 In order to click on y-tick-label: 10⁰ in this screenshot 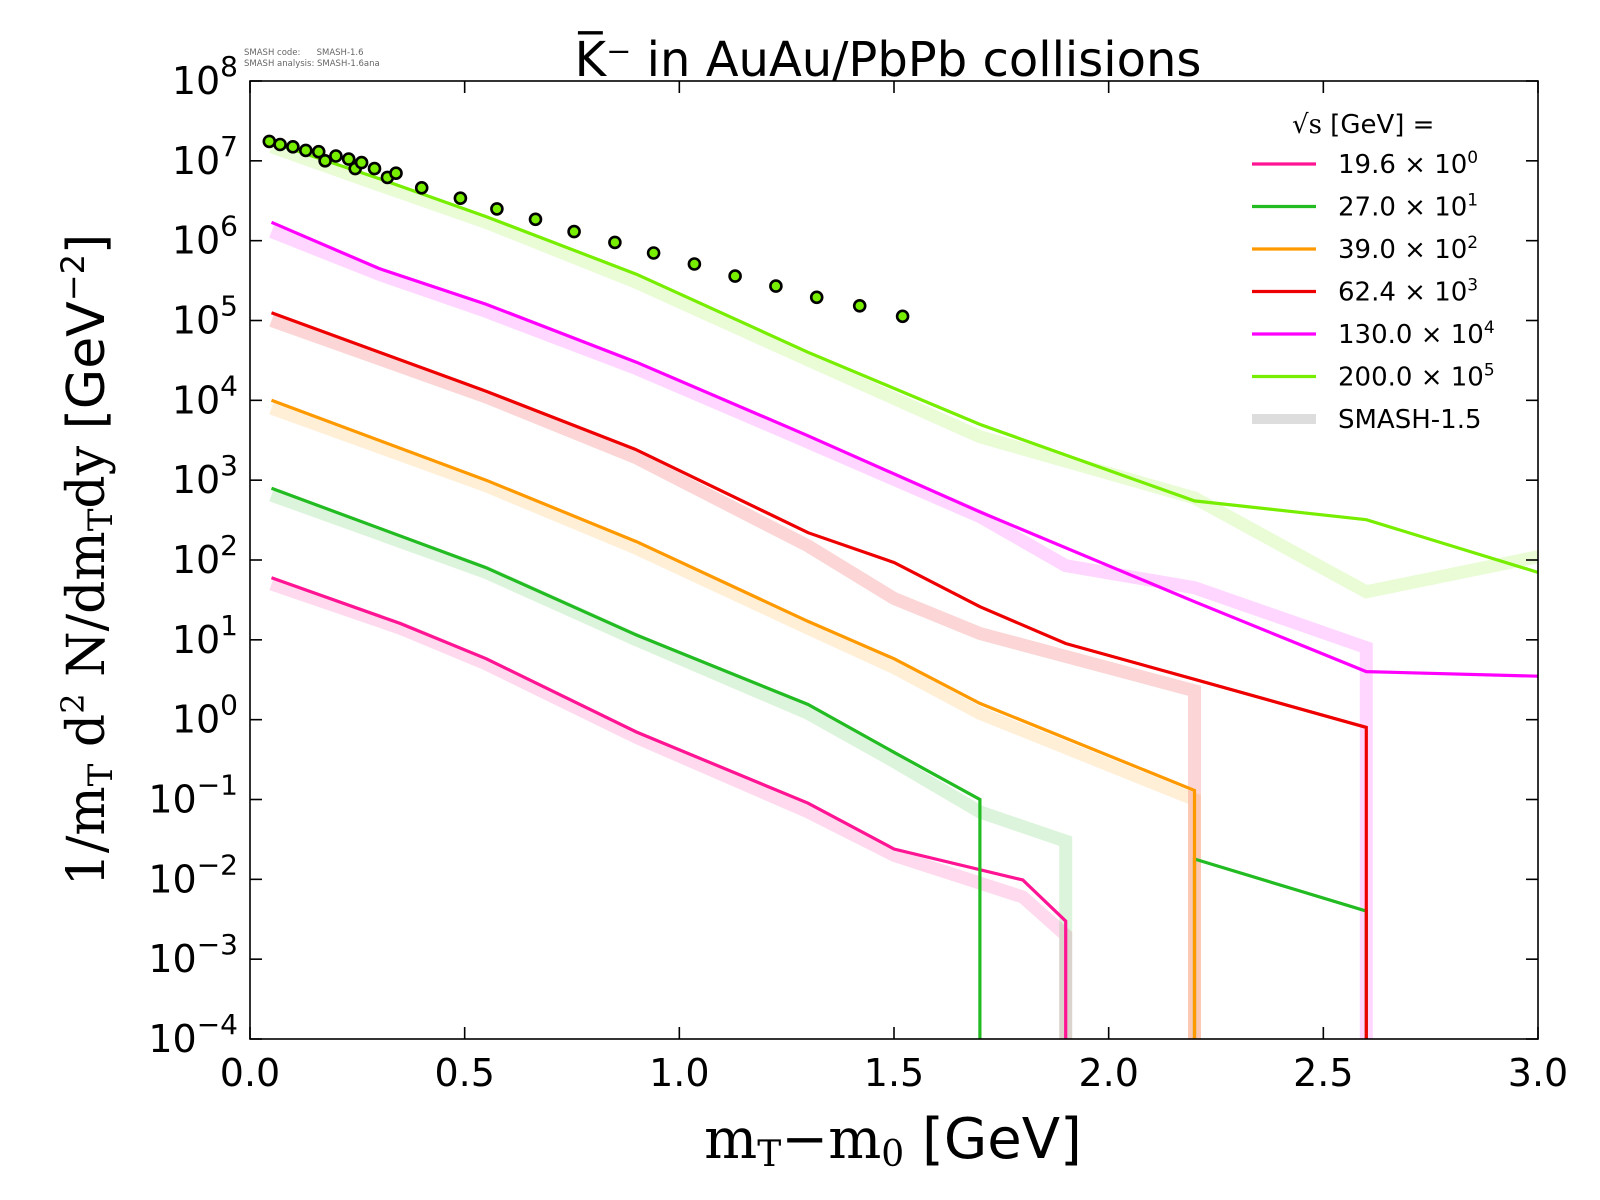, I will do `click(205, 715)`.